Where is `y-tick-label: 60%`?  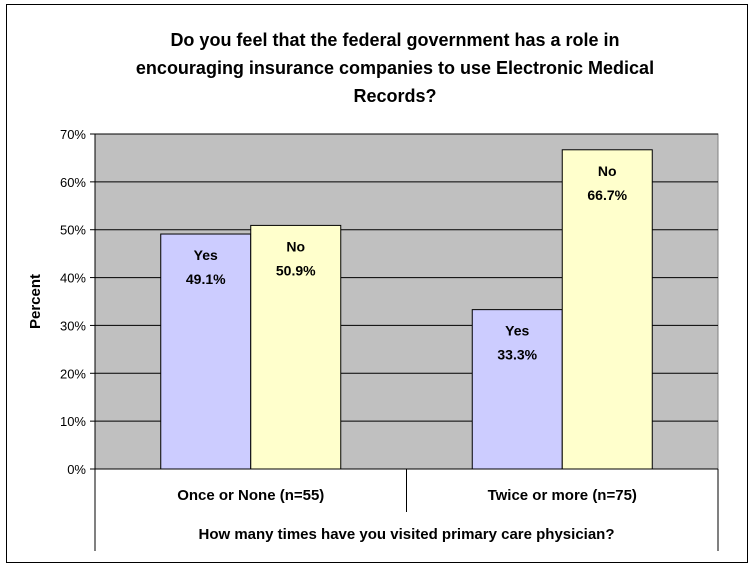 y-tick-label: 60% is located at coordinates (73, 182).